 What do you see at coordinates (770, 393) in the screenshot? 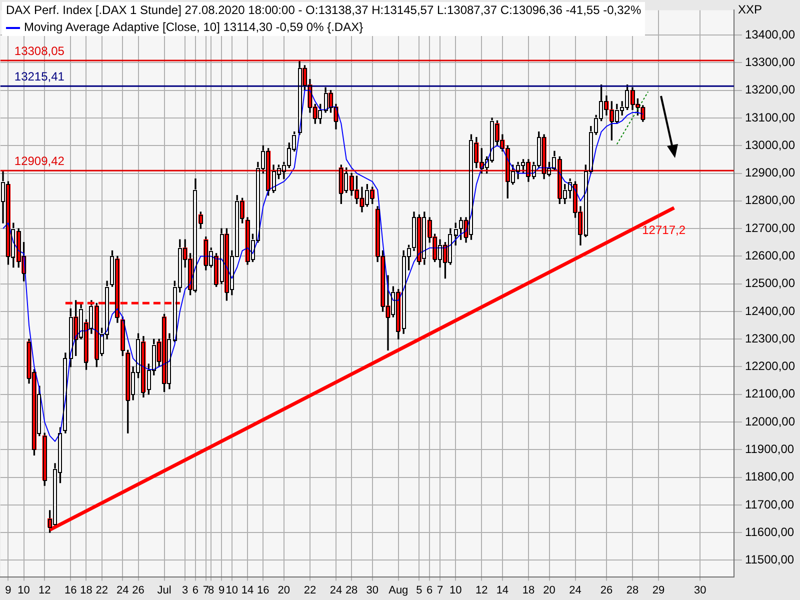
I see `y-tick-label: 12100,00` at bounding box center [770, 393].